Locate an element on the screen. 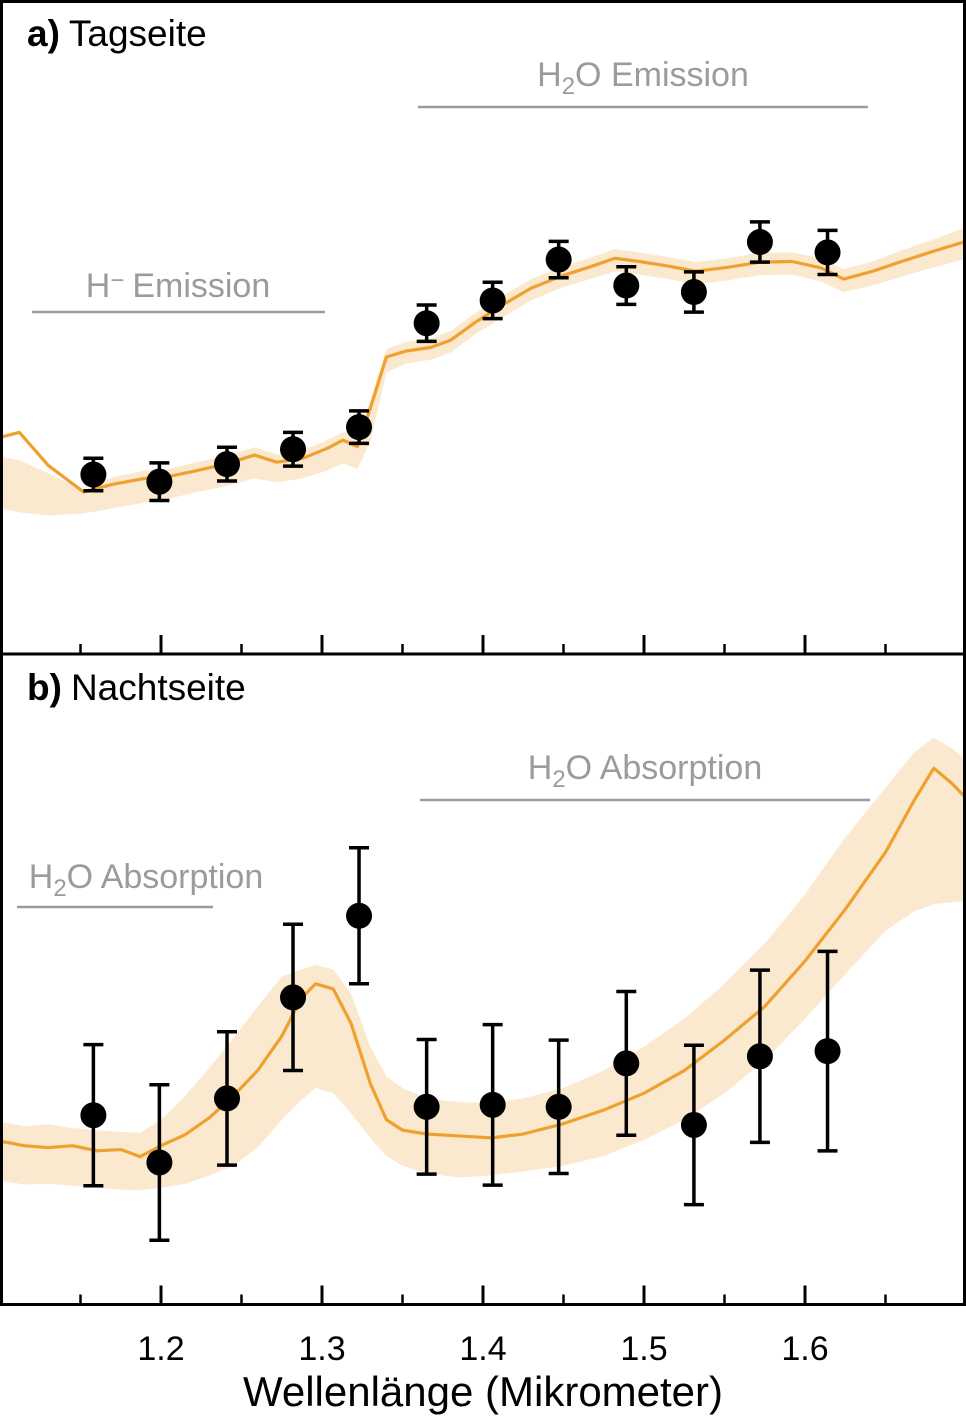 The width and height of the screenshot is (966, 1421). x-tick-label-1.3: 1.3 is located at coordinates (321, 1349).